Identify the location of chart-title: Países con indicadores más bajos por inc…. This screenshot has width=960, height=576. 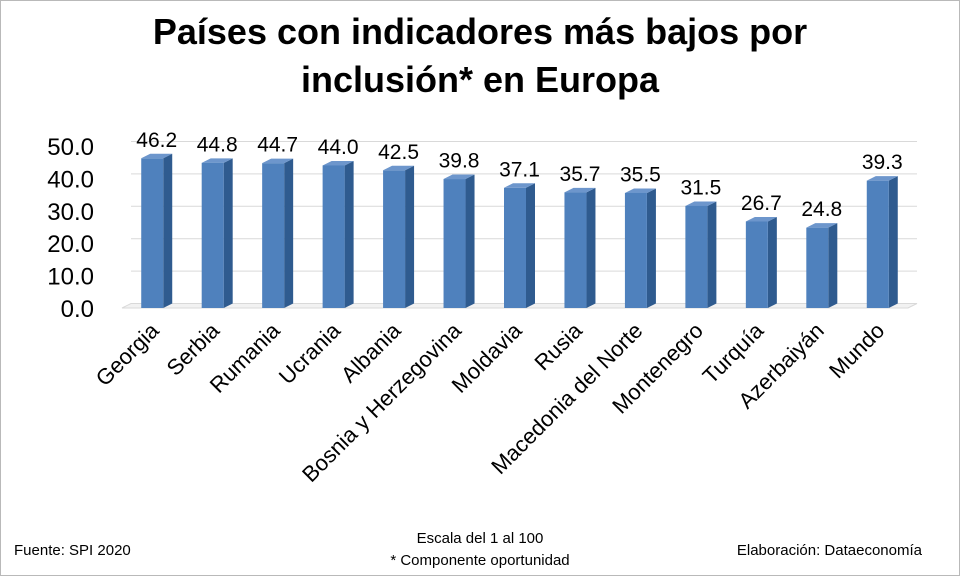
(480, 56).